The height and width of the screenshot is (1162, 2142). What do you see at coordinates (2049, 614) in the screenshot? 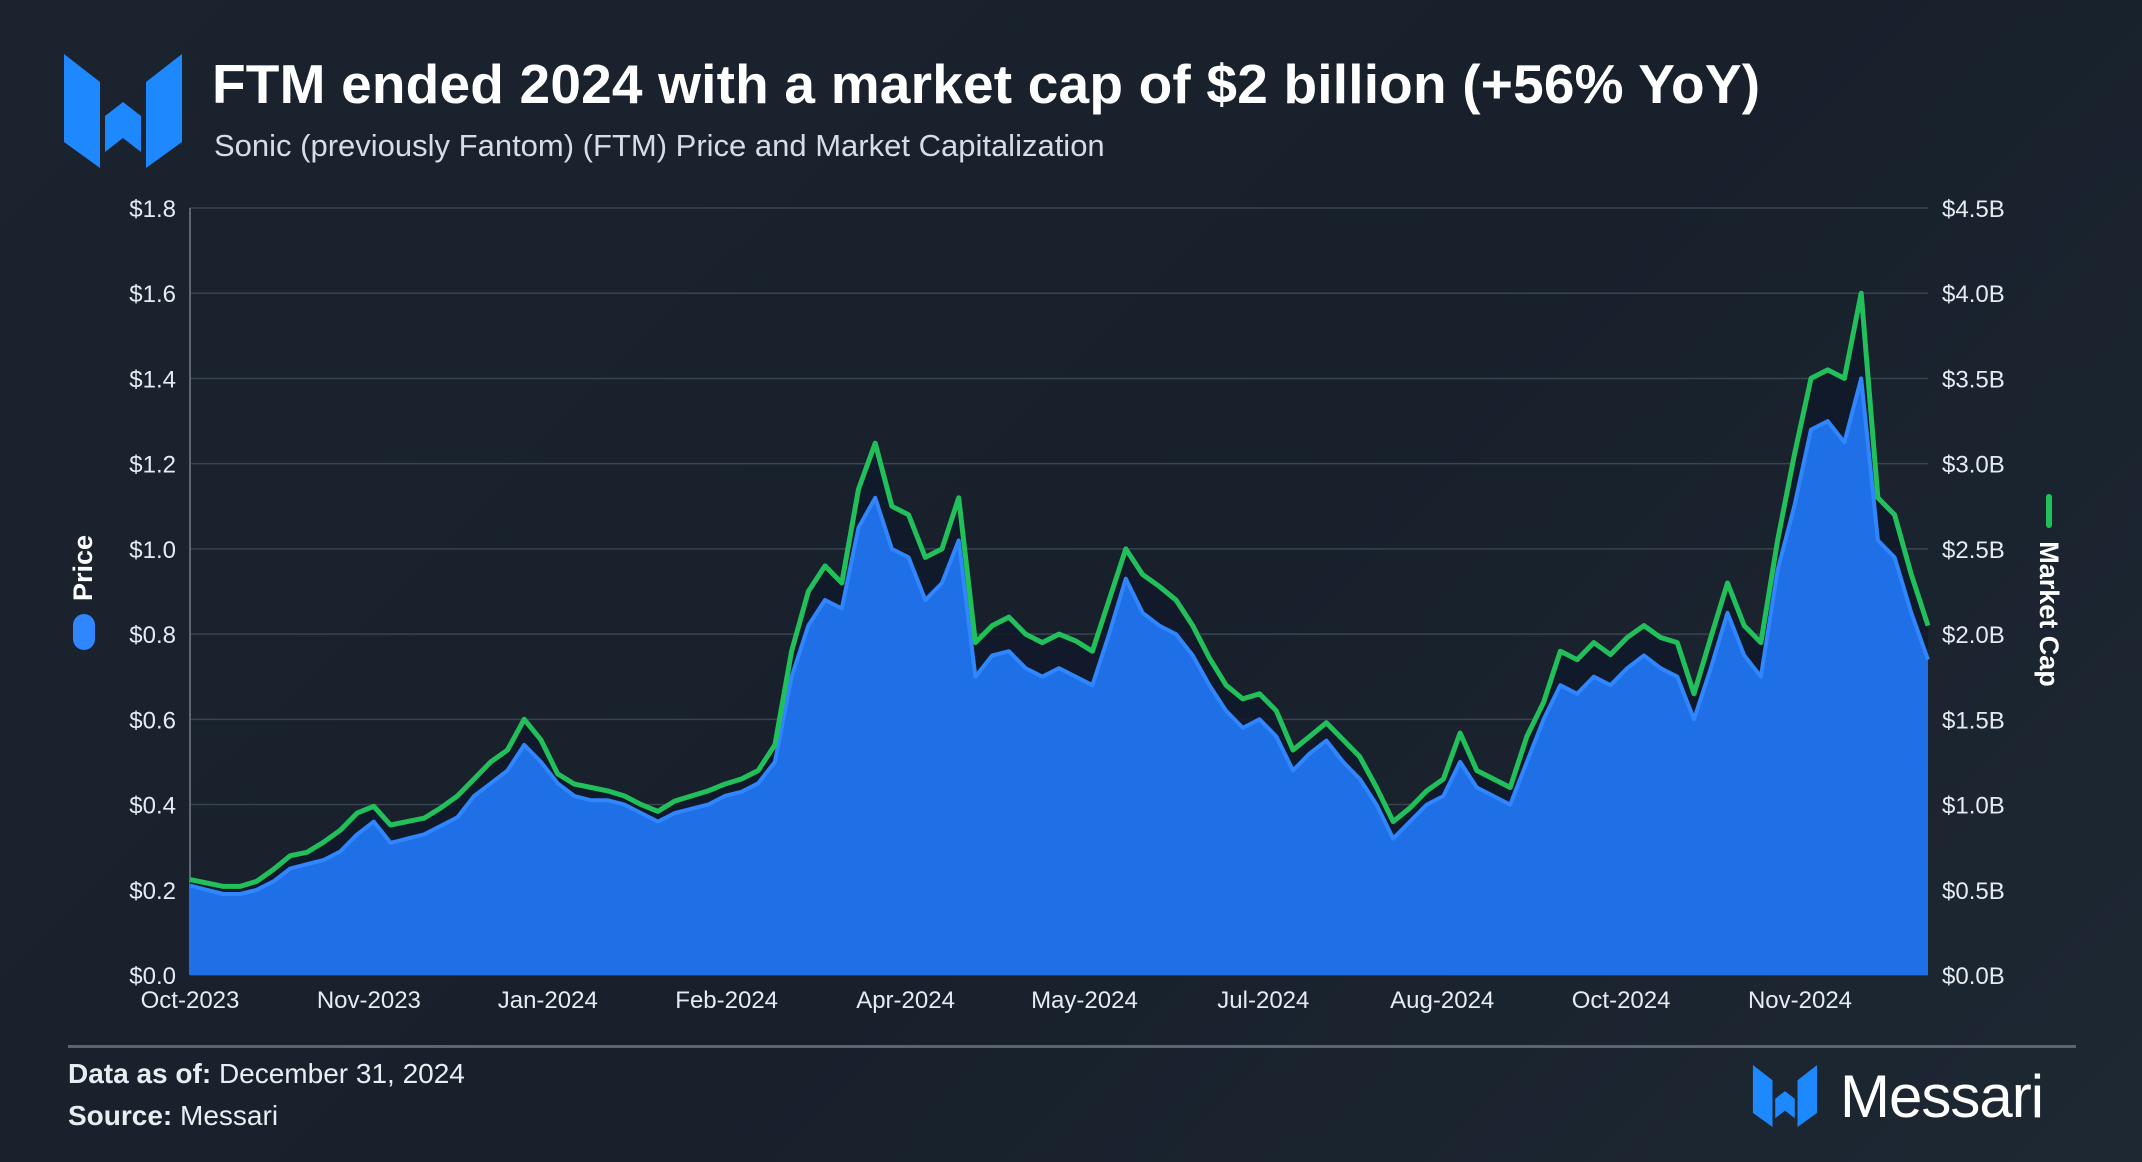
I see `market-cap-legend-label: Market Cap` at bounding box center [2049, 614].